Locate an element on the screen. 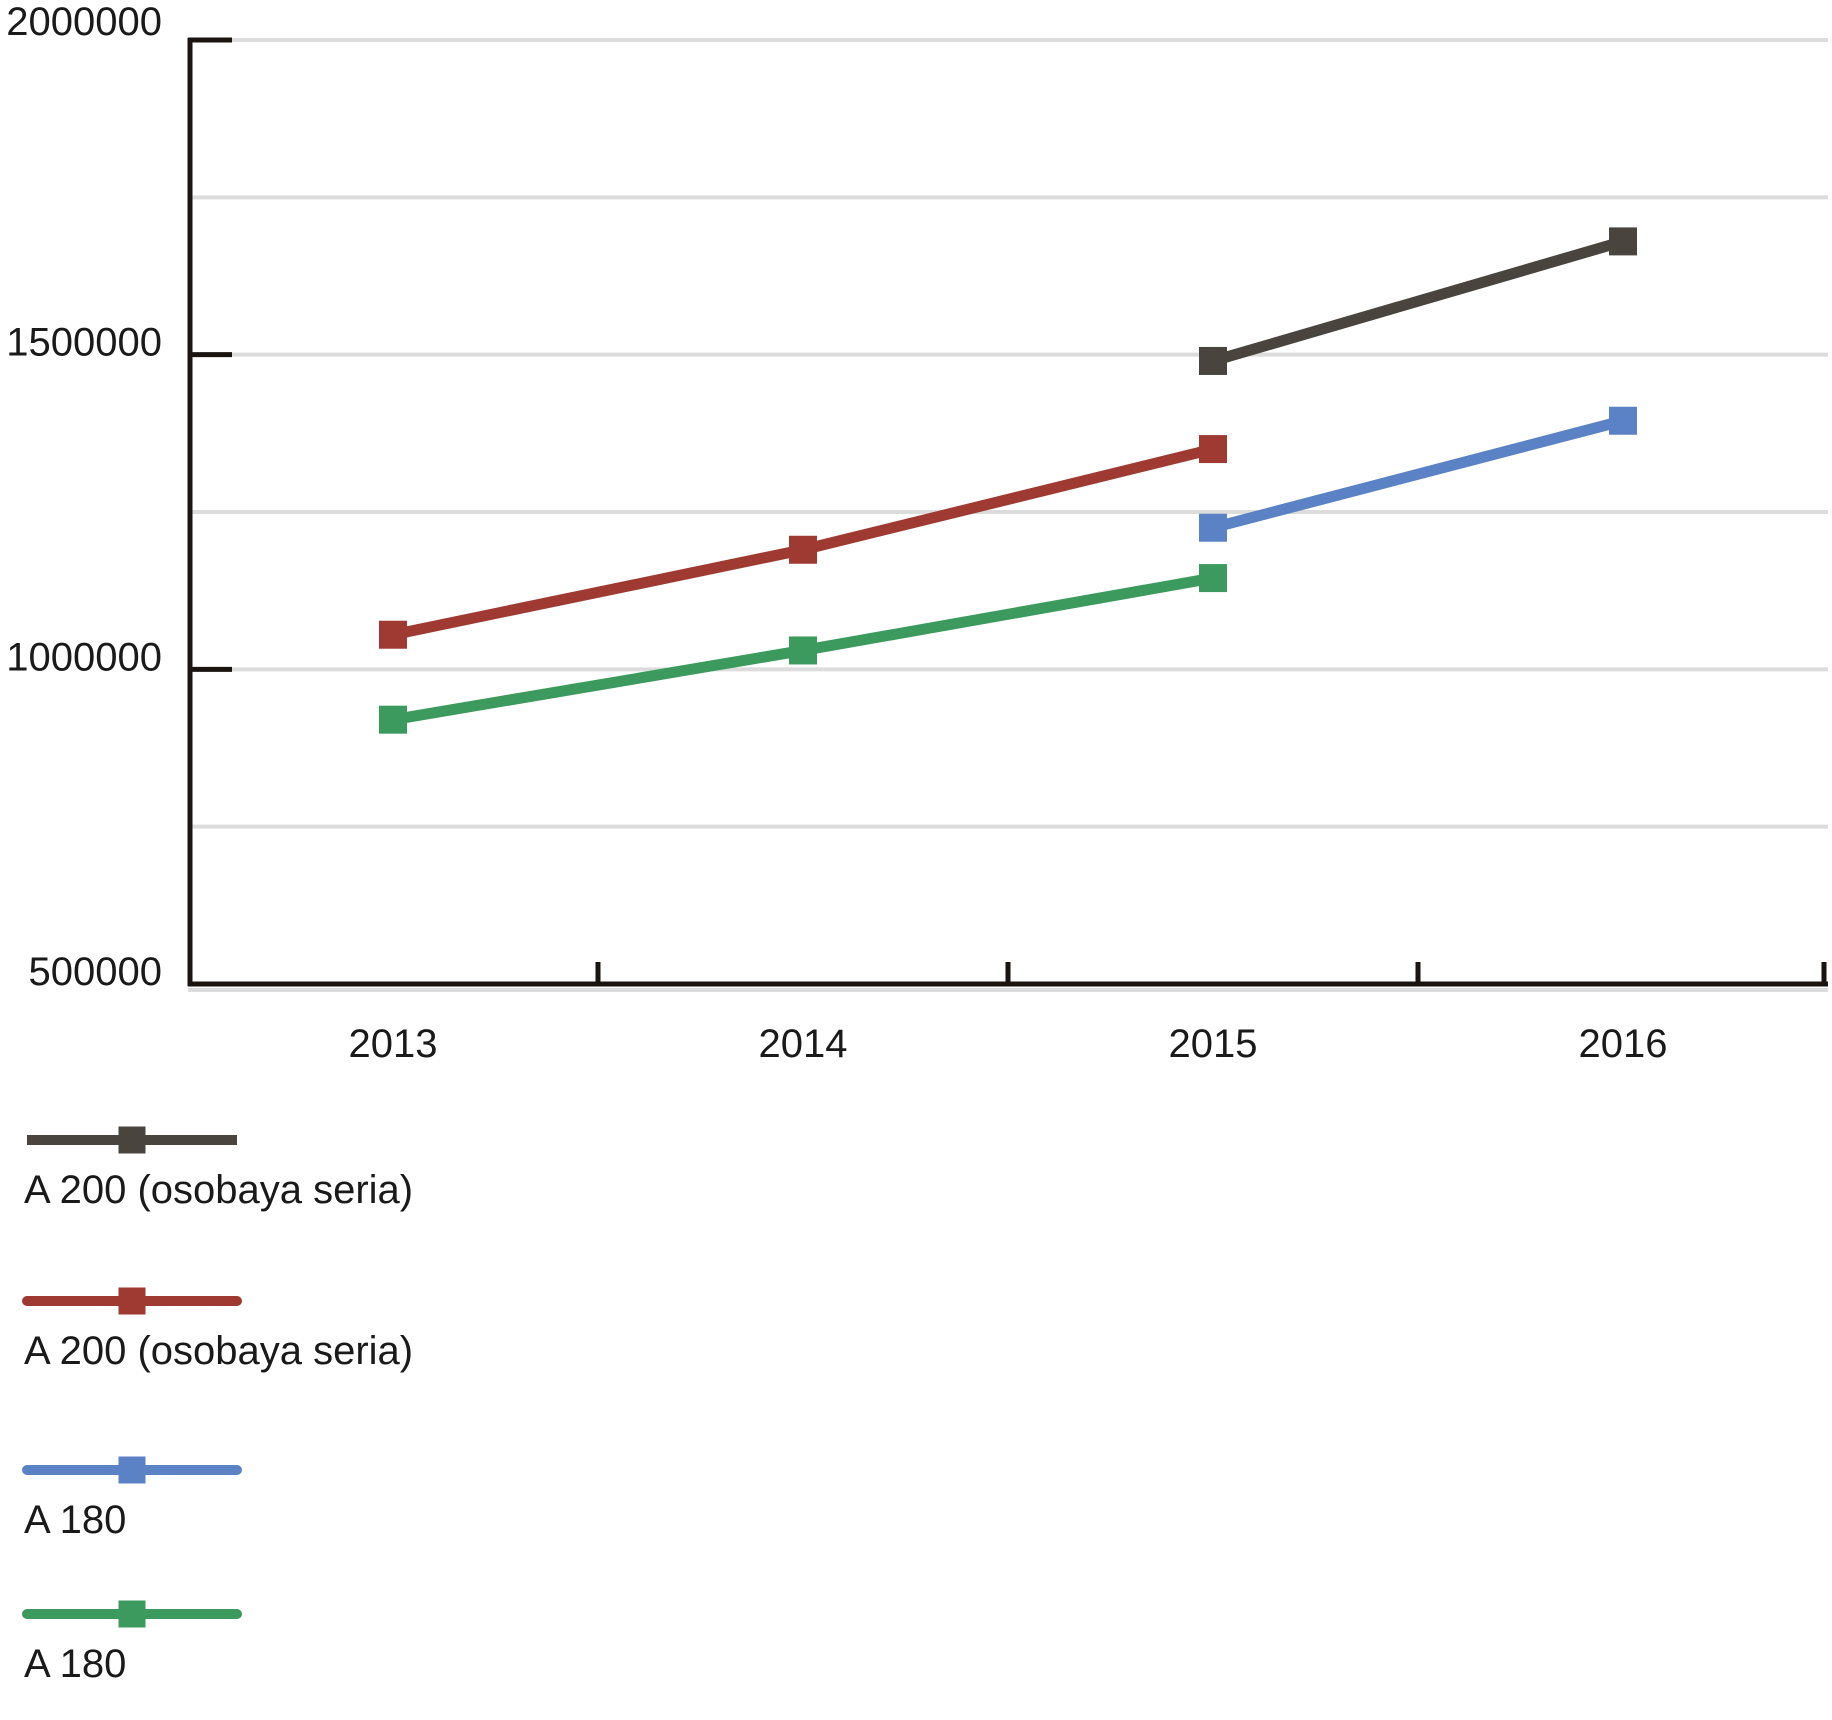 The height and width of the screenshot is (1720, 1832). x-tick-label: 2014 is located at coordinates (803, 1044).